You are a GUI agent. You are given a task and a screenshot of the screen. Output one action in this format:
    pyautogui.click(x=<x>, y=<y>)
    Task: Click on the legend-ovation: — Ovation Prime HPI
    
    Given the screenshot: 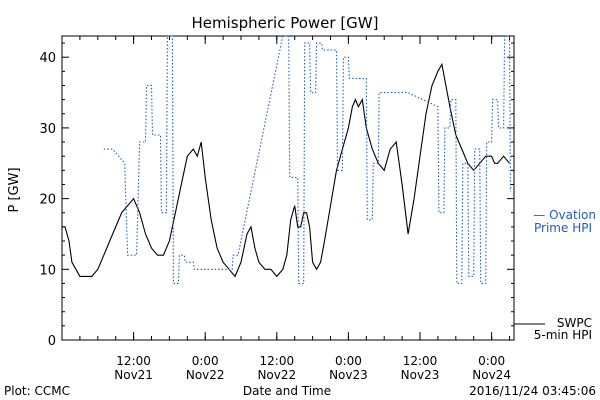 What is the action you would take?
    pyautogui.click(x=564, y=221)
    